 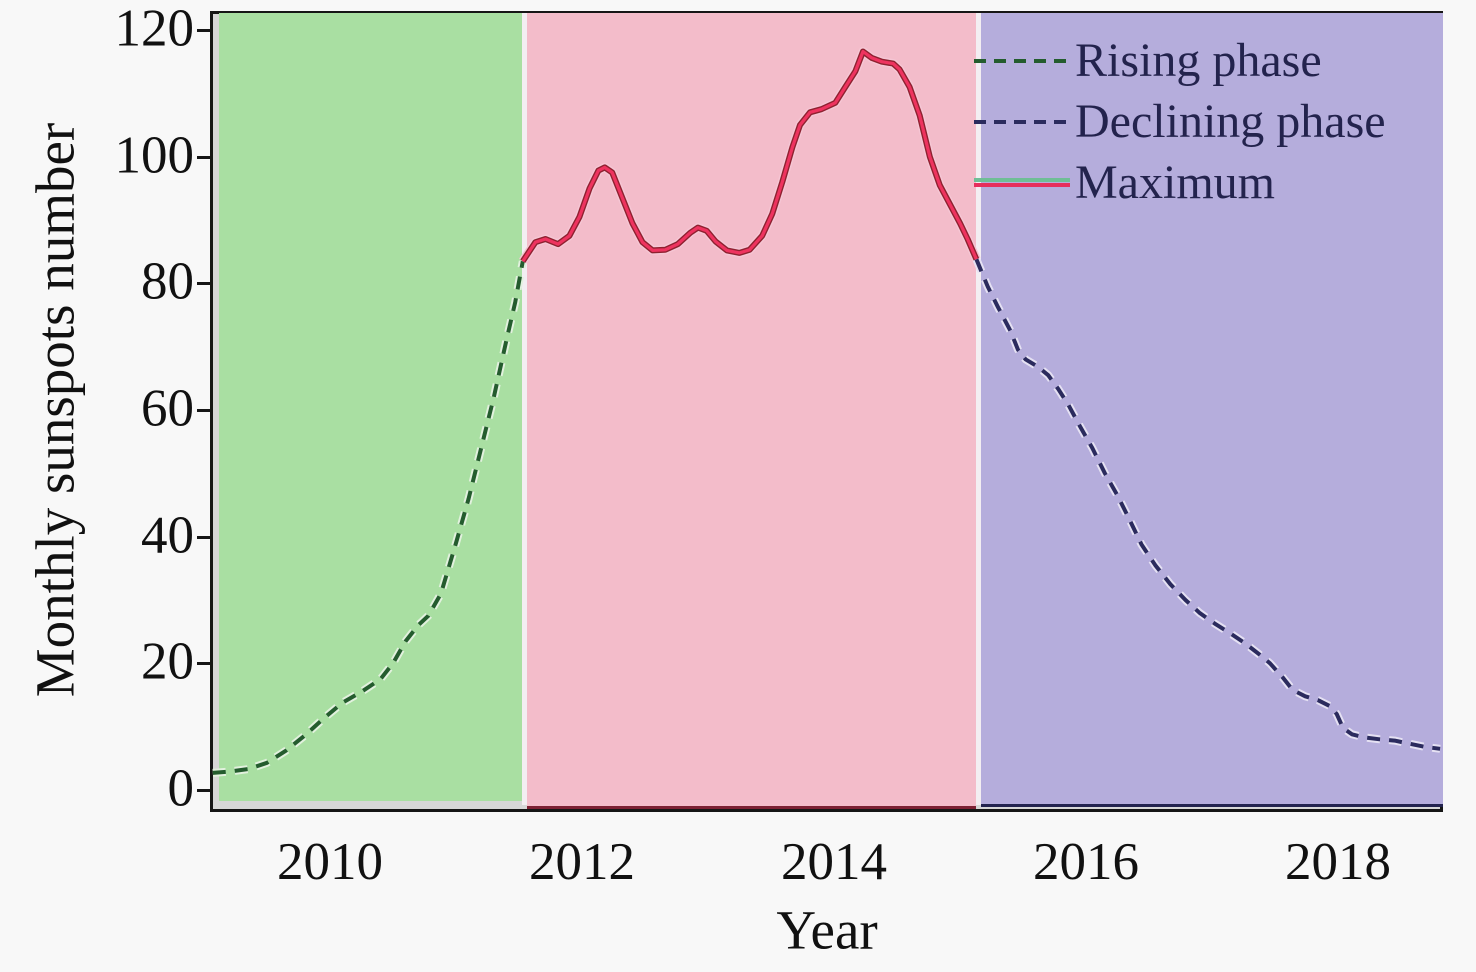 I want to click on x-tick-label: 2016, so click(x=1086, y=862).